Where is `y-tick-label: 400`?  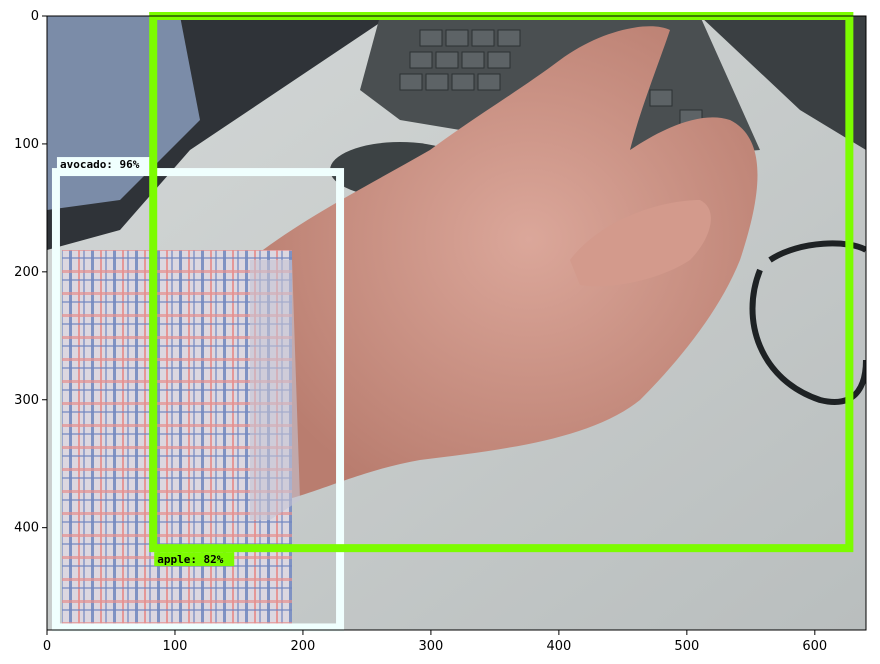 y-tick-label: 400 is located at coordinates (26, 528).